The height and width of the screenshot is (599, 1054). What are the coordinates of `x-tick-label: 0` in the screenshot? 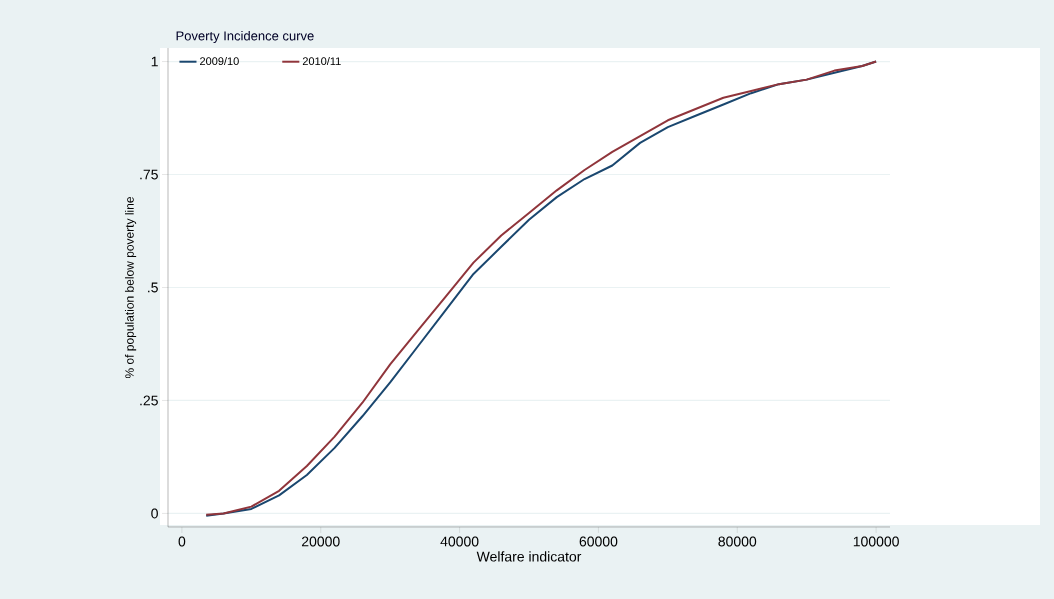 It's located at (182, 541).